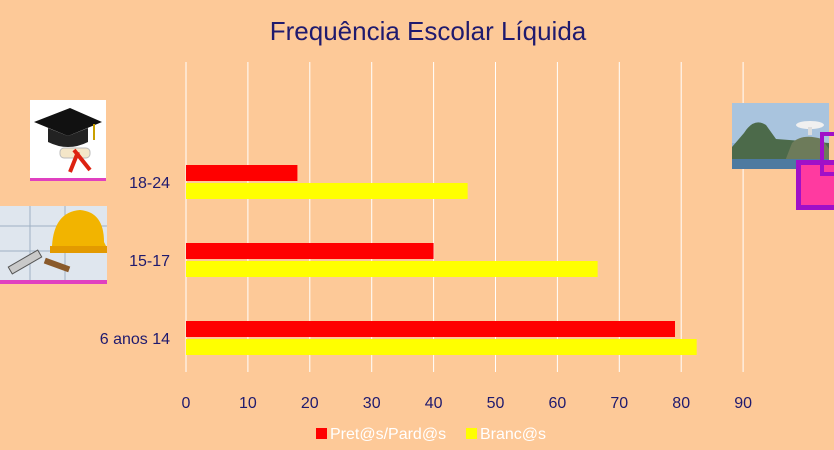 This screenshot has height=450, width=834. What do you see at coordinates (815, 185) in the screenshot?
I see `decorative-frame` at bounding box center [815, 185].